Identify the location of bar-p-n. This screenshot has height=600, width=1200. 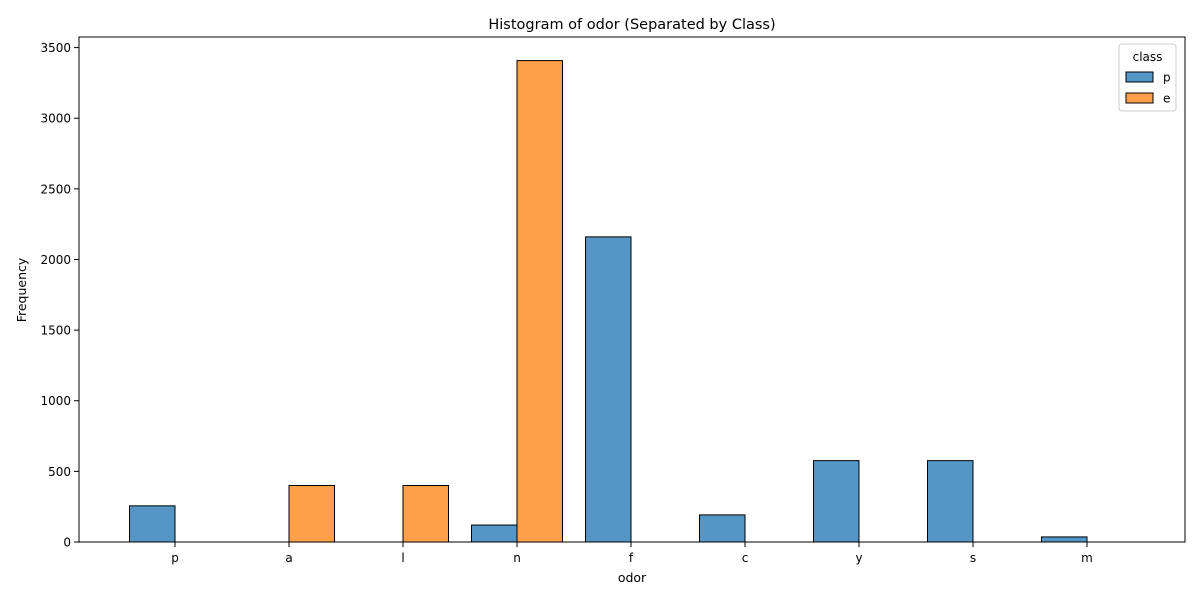
(494, 533).